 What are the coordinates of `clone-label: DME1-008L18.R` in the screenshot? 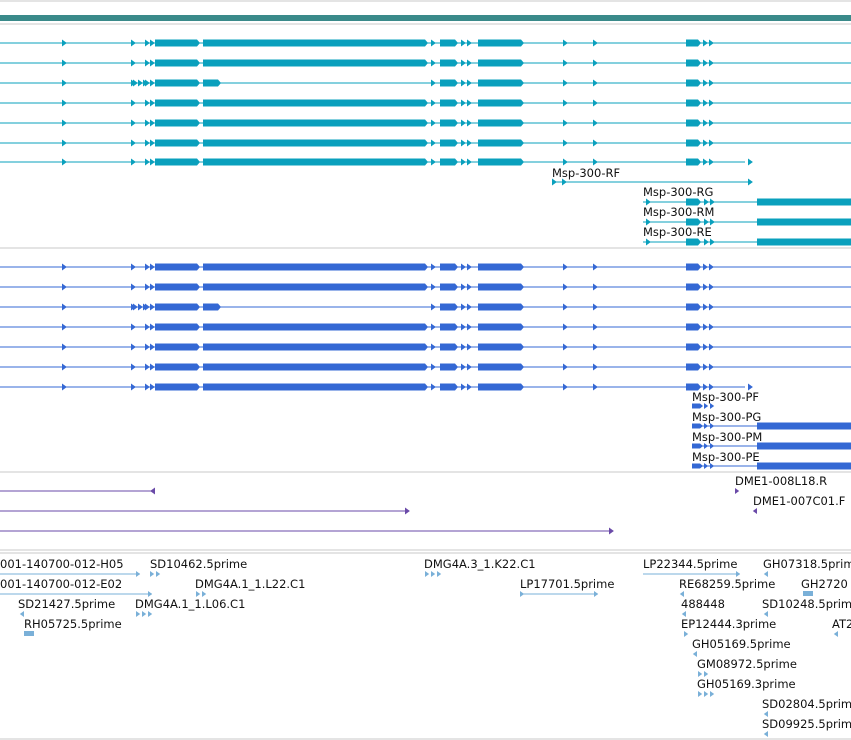 It's located at (781, 481).